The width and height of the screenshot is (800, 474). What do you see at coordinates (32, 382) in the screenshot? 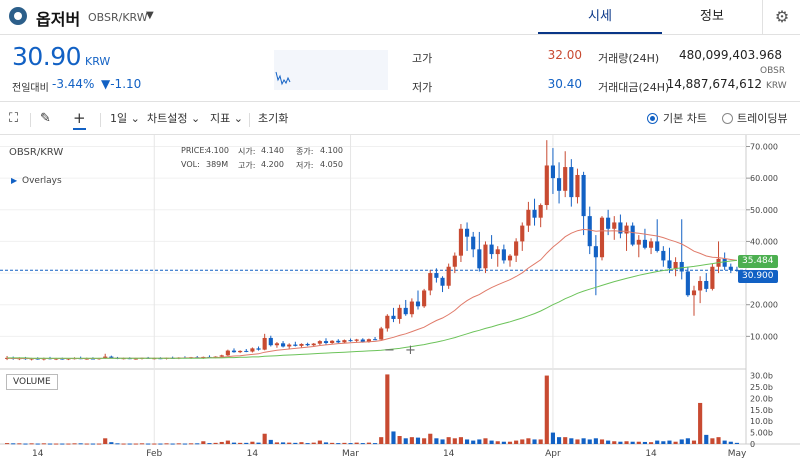
I see `volume-panel-label: VOLUME` at bounding box center [32, 382].